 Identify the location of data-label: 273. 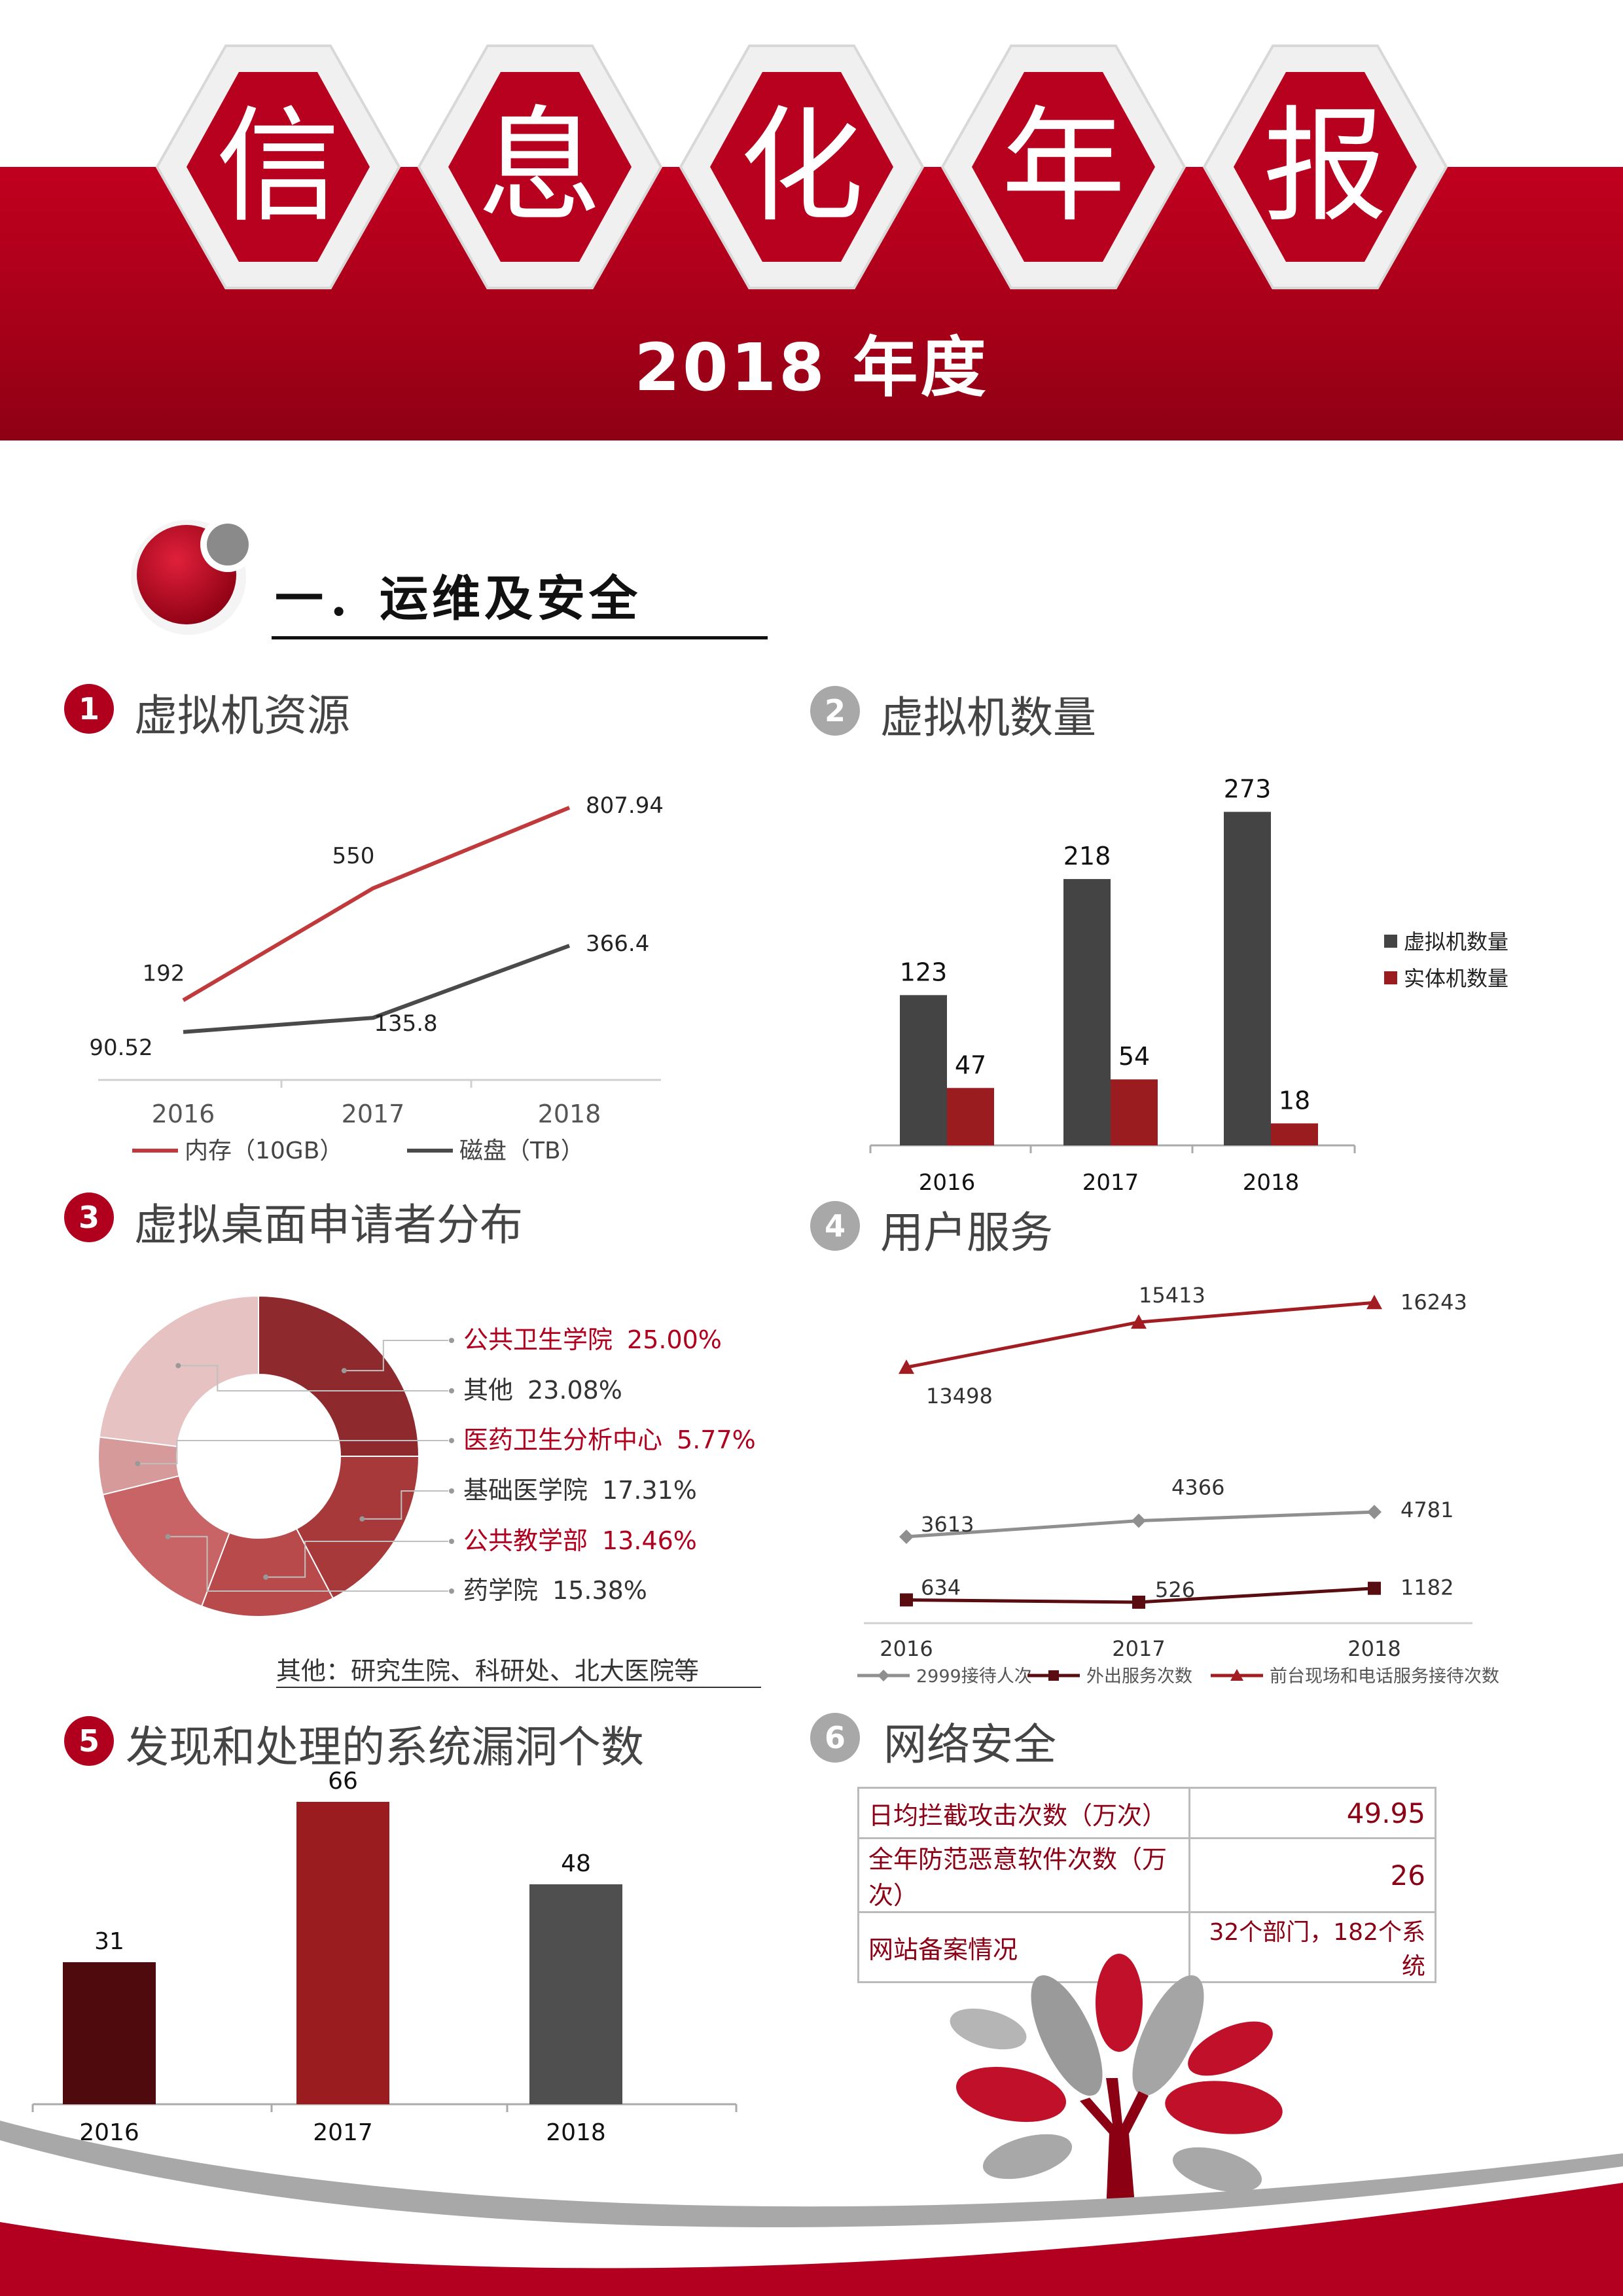
(1248, 788).